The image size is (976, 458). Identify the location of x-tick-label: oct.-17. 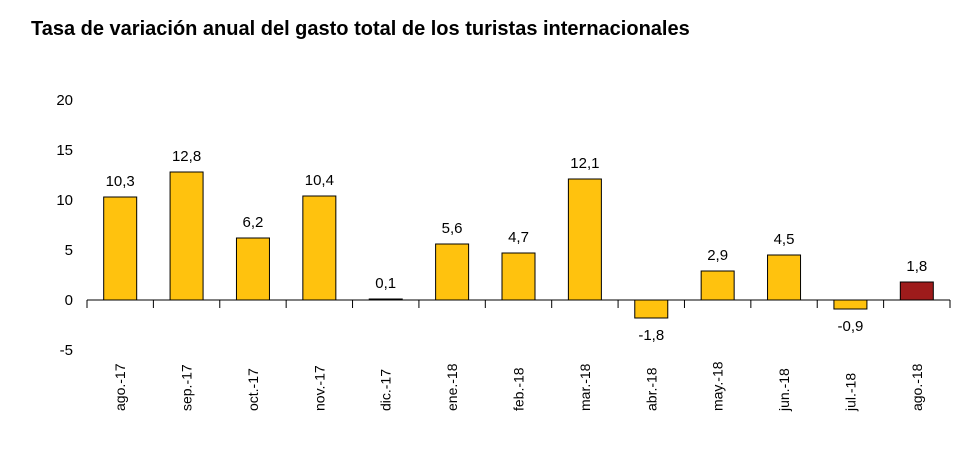
(253, 389).